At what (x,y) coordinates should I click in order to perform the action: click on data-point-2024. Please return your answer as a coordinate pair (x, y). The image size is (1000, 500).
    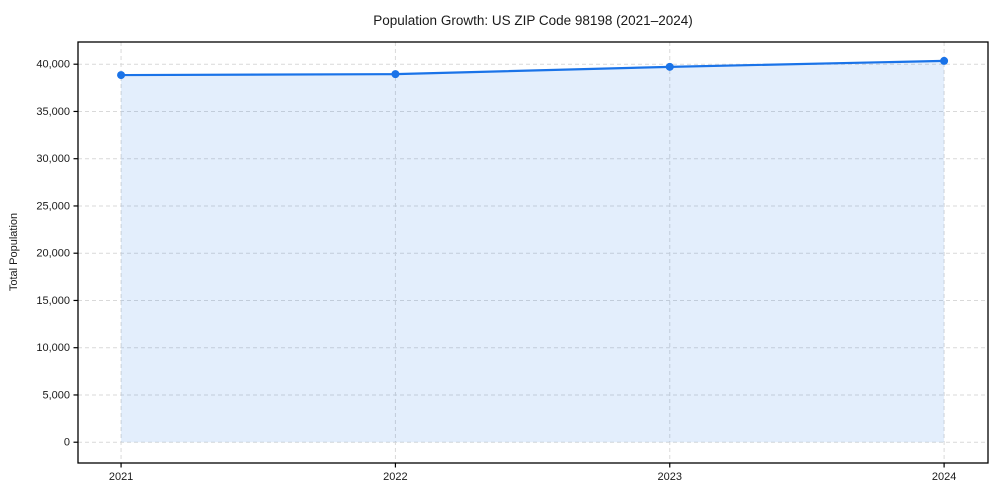
    Looking at the image, I should click on (944, 60).